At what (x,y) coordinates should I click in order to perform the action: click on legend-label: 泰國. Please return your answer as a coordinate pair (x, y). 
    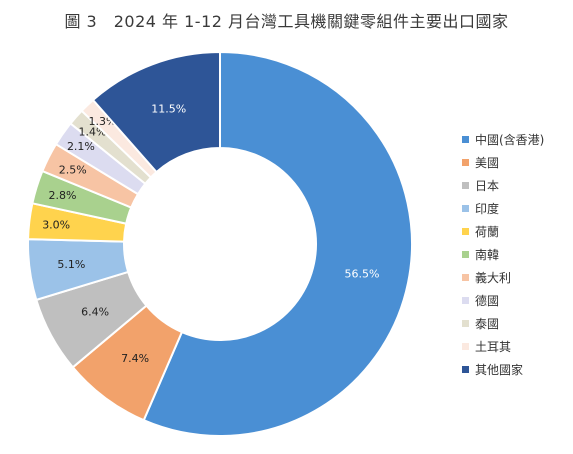
    Looking at the image, I should click on (487, 324).